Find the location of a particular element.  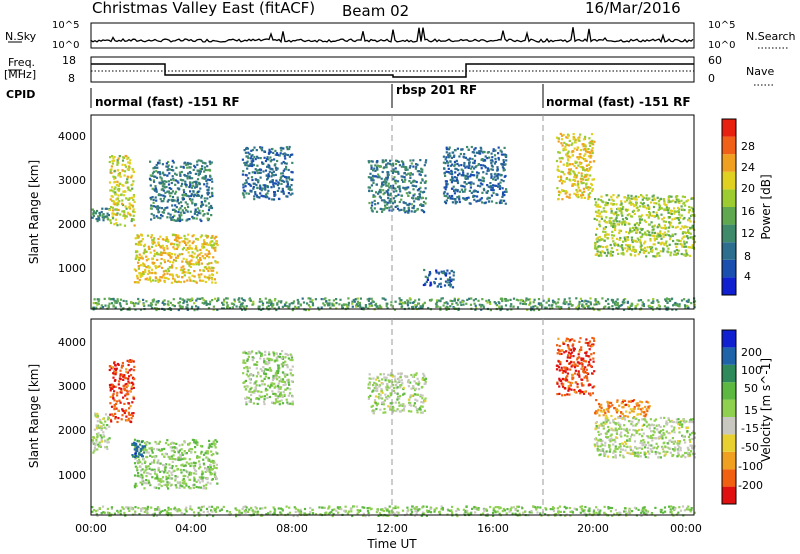

power-cell-1955 is located at coordinates (449, 149).